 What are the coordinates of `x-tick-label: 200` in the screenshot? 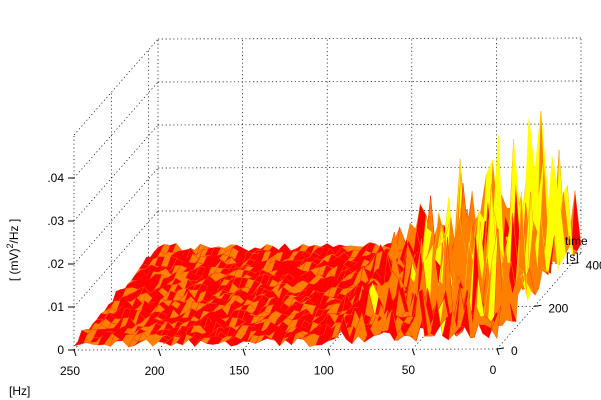 It's located at (155, 371).